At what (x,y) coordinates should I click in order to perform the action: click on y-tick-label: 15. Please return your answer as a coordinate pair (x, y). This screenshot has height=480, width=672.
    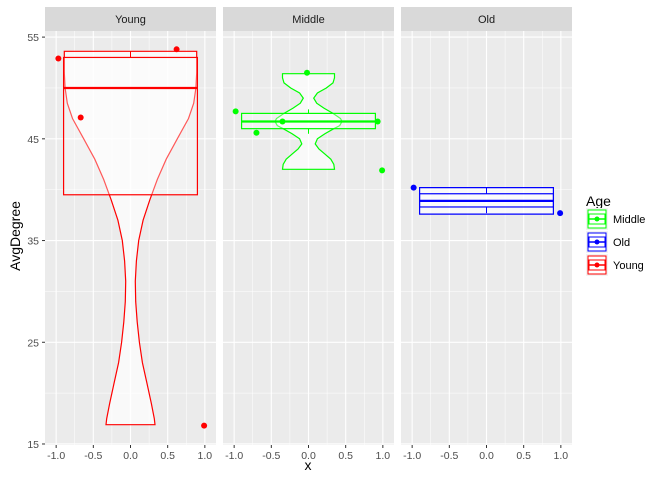
    Looking at the image, I should click on (33, 445).